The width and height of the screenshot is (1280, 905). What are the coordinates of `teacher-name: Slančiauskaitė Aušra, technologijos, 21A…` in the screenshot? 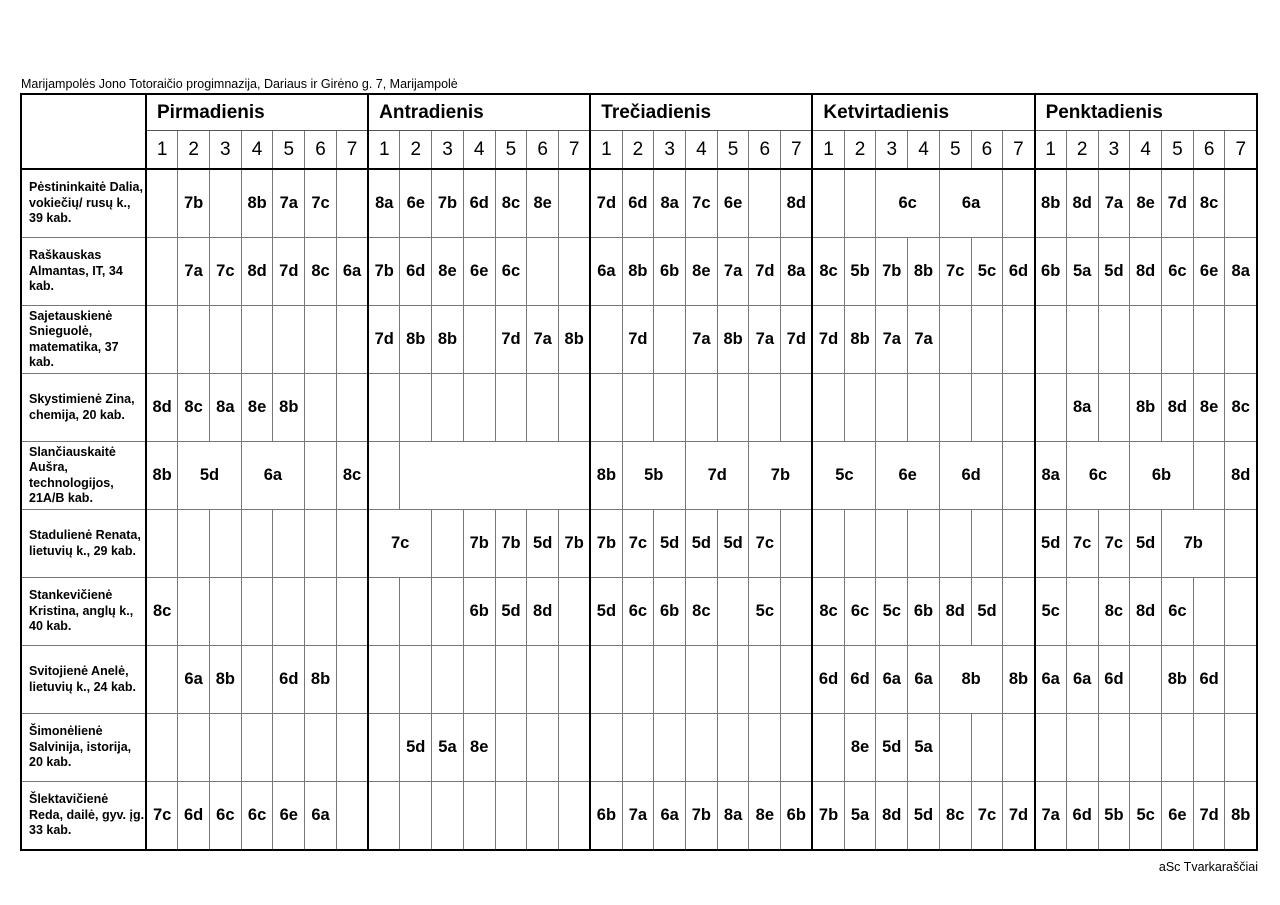 It's located at (83, 475).